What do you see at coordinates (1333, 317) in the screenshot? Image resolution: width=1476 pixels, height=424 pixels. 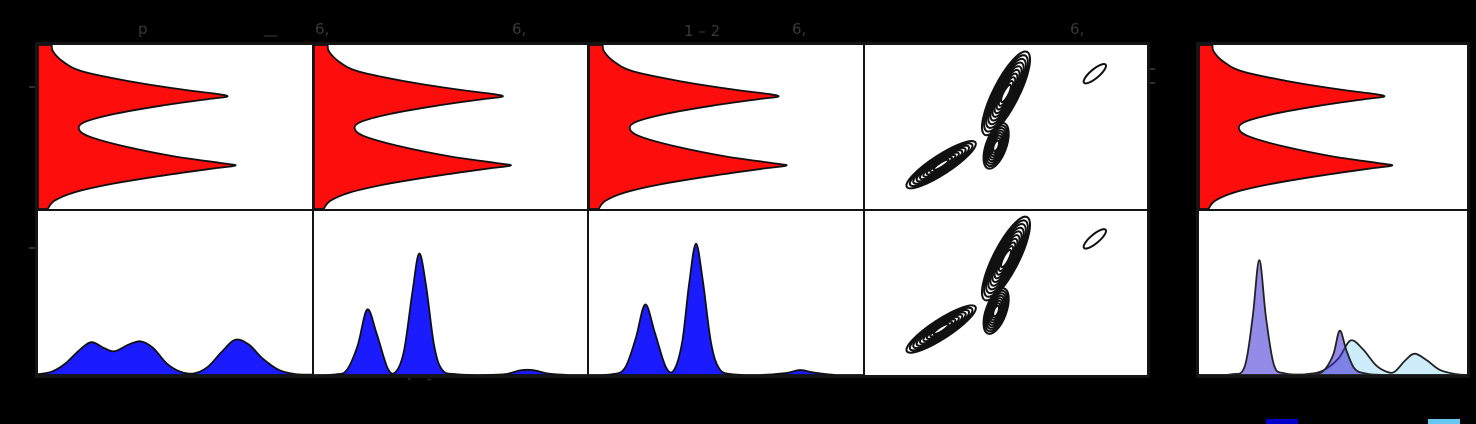 I see `side-overlay-kde-chart` at bounding box center [1333, 317].